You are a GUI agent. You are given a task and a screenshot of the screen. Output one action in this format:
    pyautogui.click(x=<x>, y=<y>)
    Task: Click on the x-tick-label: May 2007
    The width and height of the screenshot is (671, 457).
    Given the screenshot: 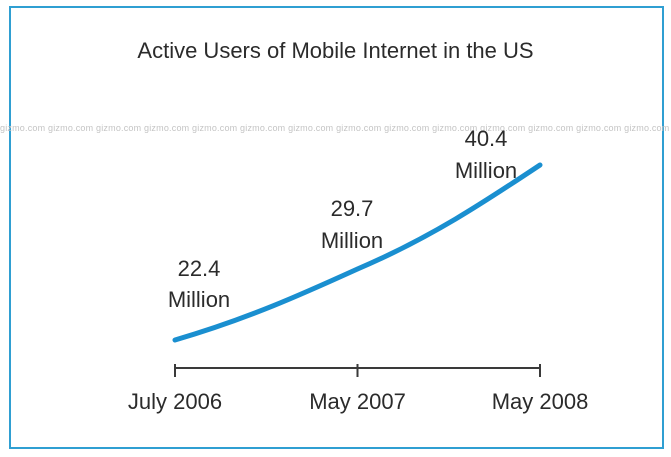 What is the action you would take?
    pyautogui.click(x=357, y=401)
    